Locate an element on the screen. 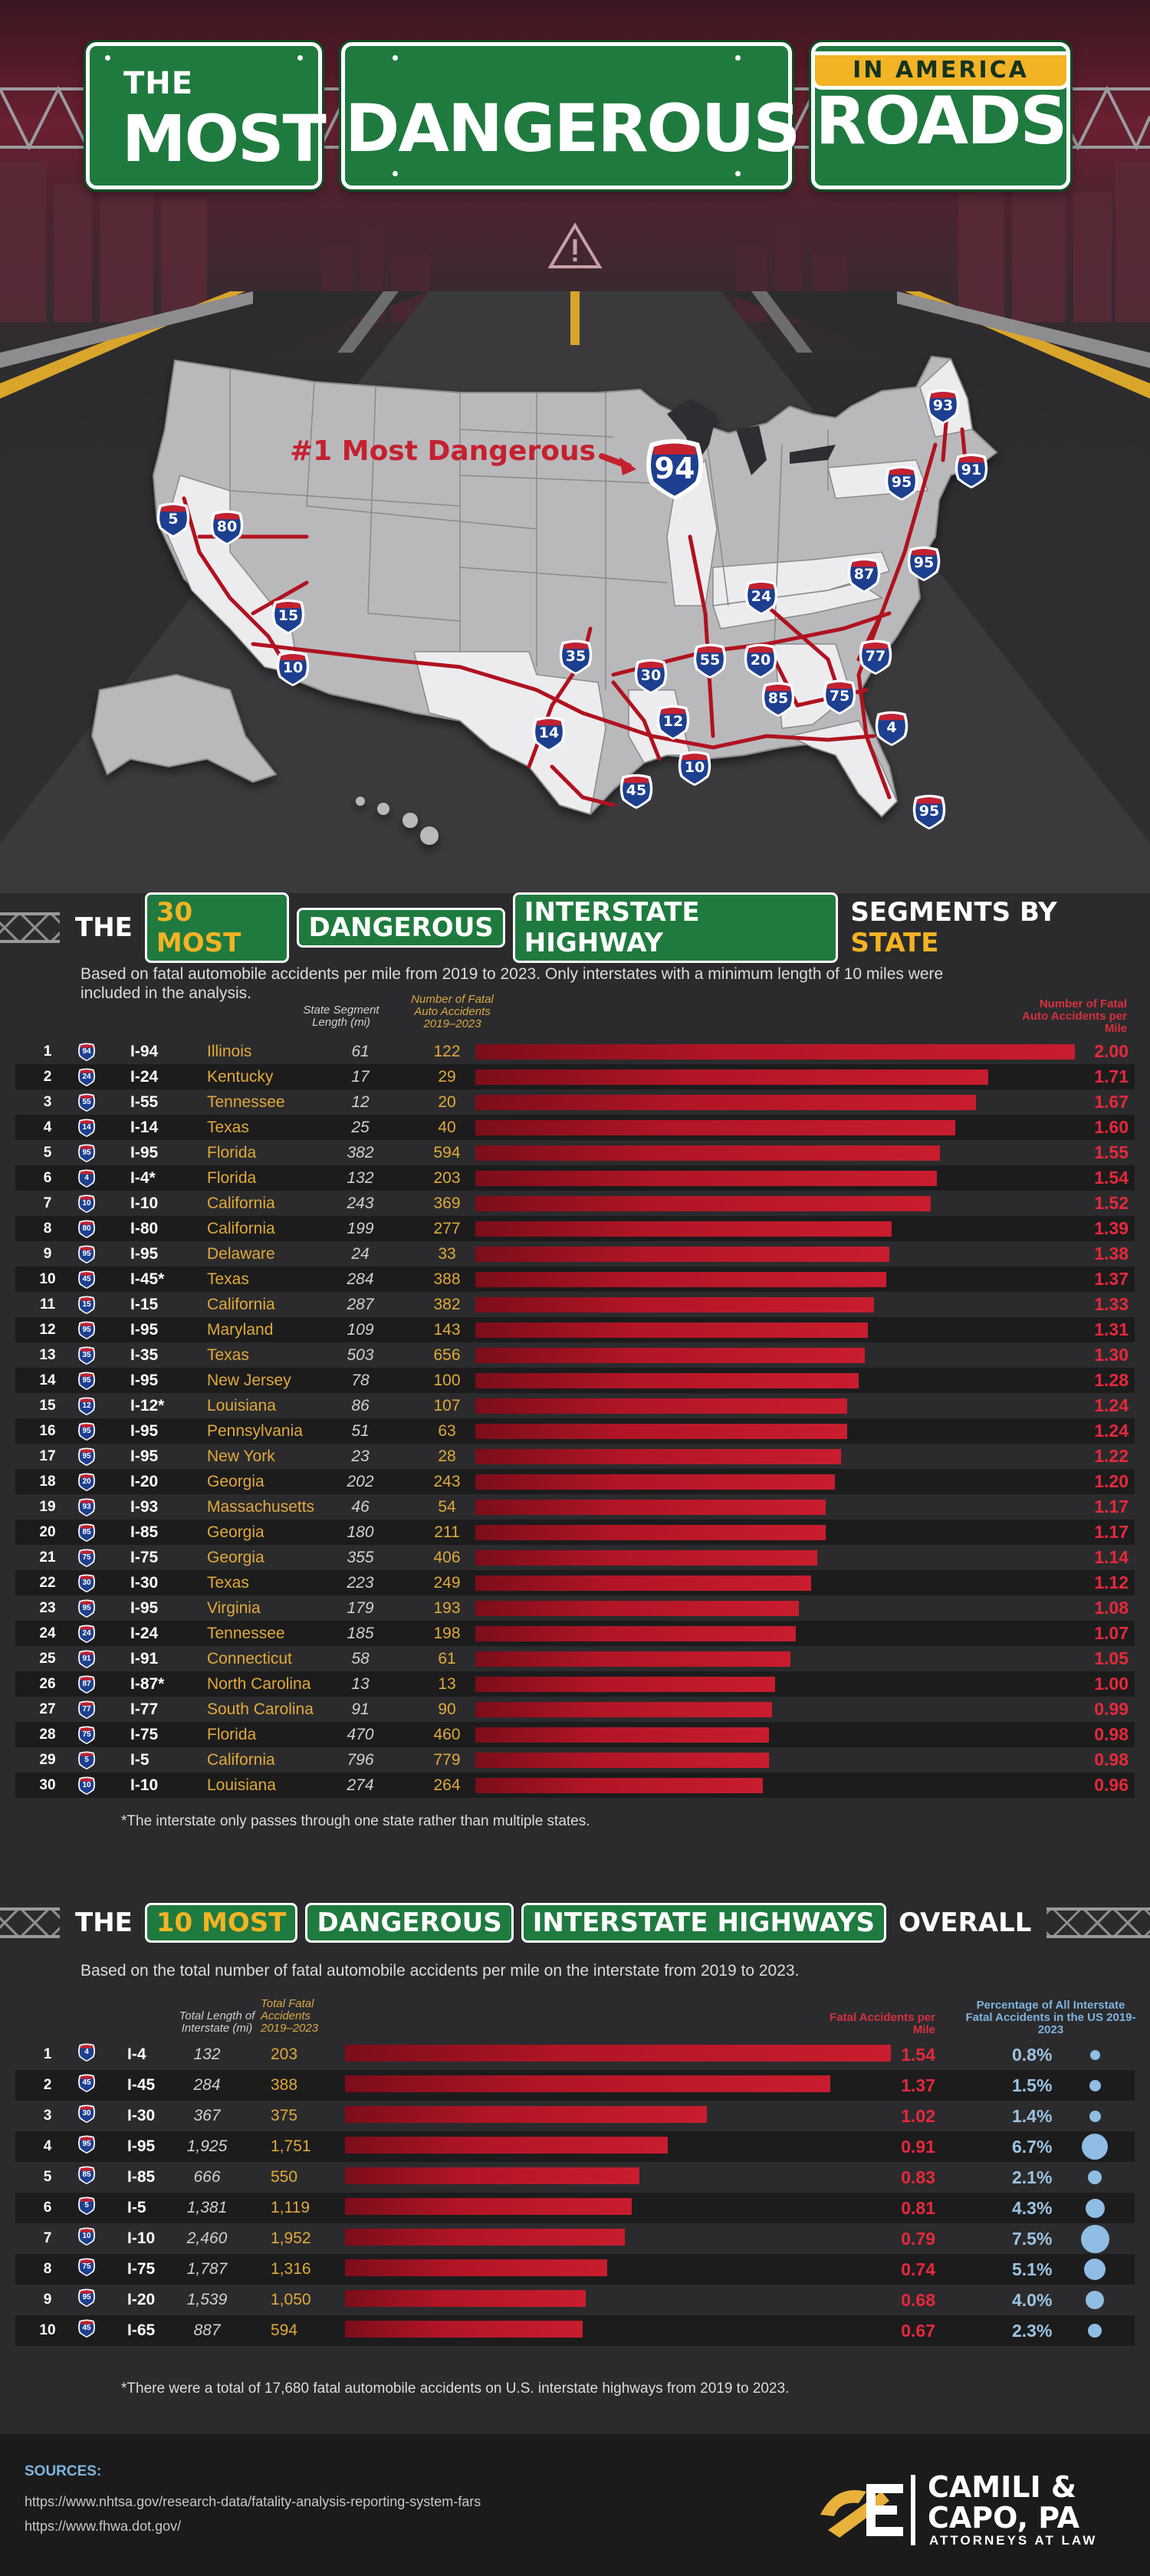  row-interstate: I-20 is located at coordinates (141, 2299).